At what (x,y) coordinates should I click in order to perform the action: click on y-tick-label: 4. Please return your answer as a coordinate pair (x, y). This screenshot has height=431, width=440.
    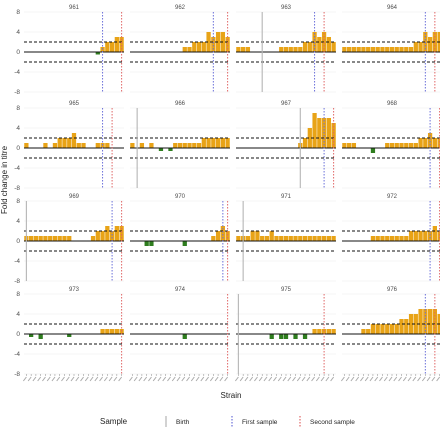
    Looking at the image, I should click on (18, 128).